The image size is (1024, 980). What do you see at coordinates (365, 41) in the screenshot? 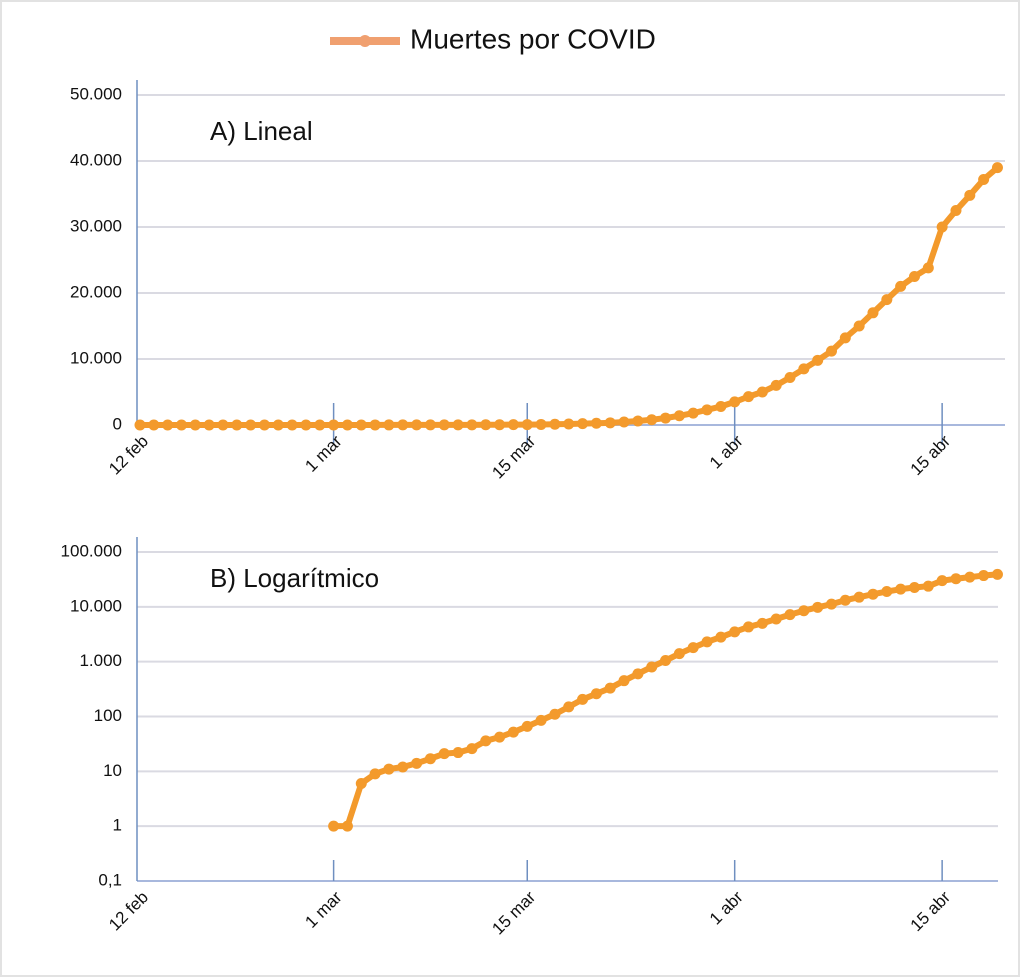
I see `legend-dot` at bounding box center [365, 41].